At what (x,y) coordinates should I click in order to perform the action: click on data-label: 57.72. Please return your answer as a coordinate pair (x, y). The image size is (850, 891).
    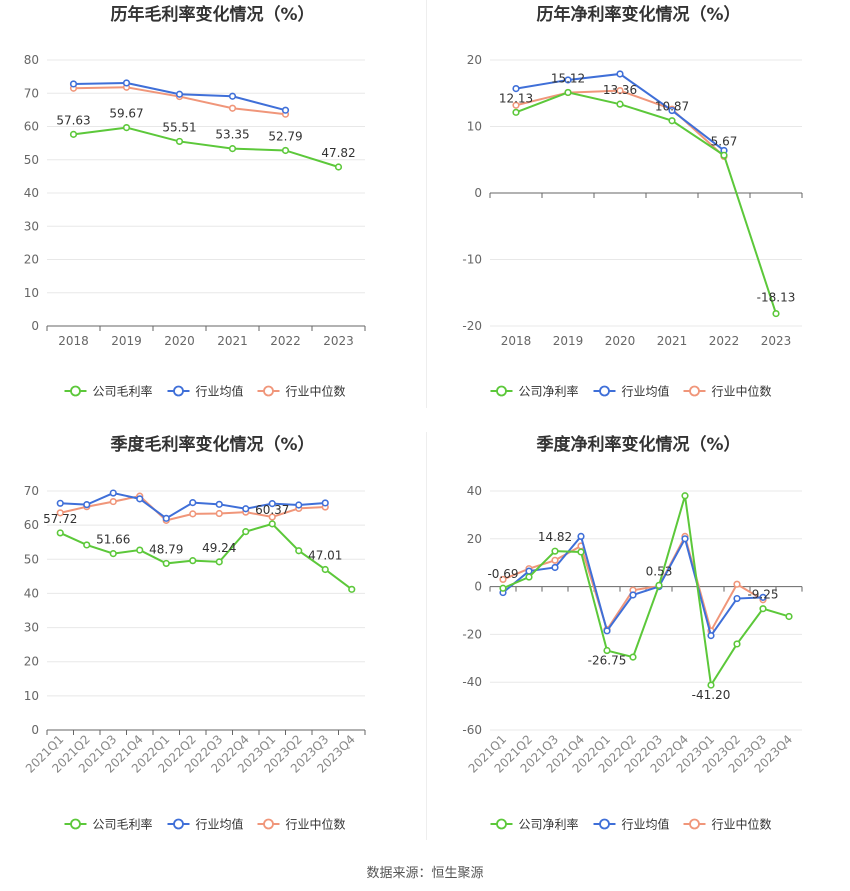
    Looking at the image, I should click on (60, 519).